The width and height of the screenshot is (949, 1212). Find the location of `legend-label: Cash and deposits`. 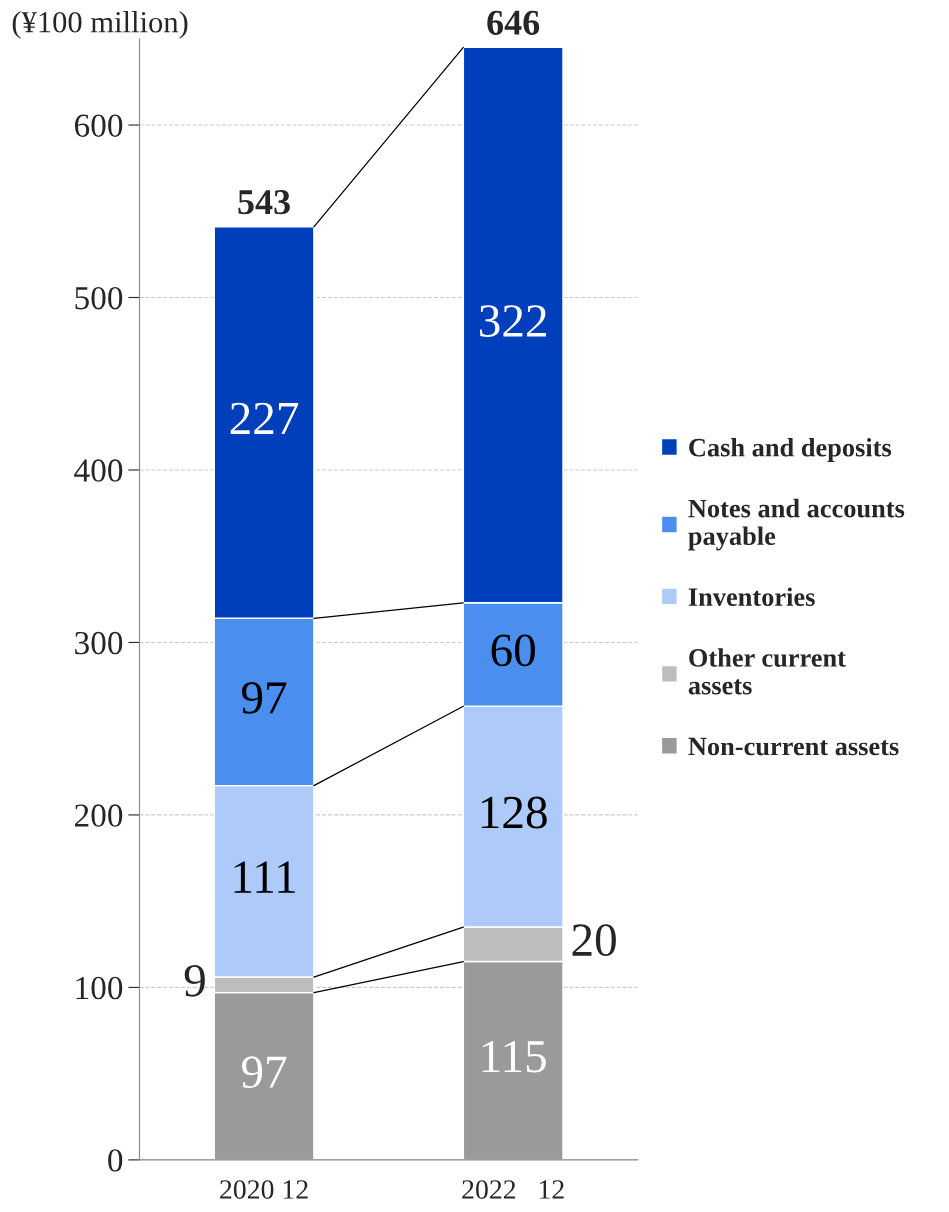

legend-label: Cash and deposits is located at coordinates (790, 449).